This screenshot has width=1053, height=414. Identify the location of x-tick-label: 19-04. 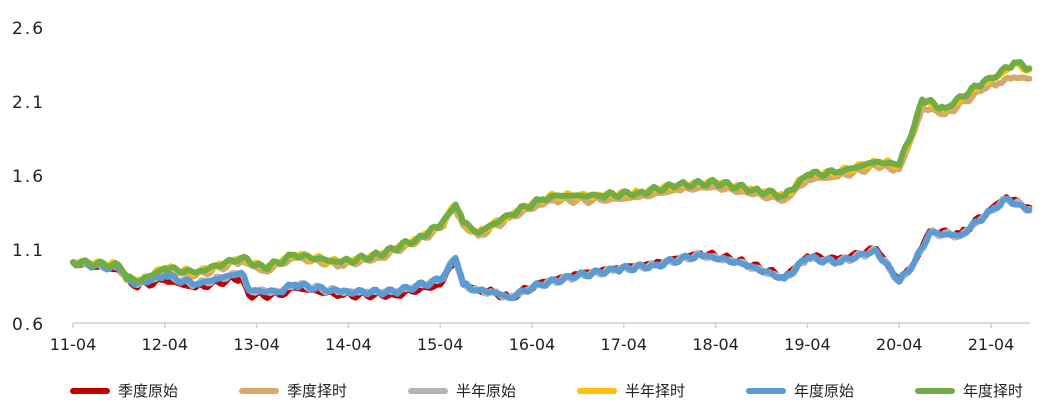
(807, 344).